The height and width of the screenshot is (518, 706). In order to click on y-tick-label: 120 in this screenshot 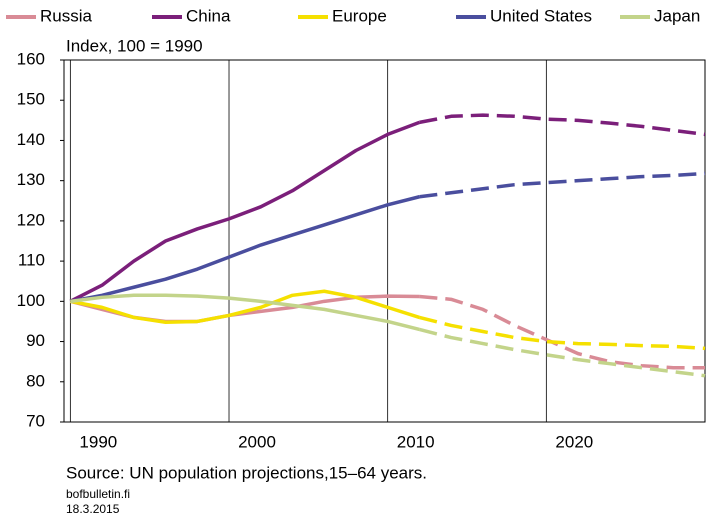, I will do `click(31, 219)`.